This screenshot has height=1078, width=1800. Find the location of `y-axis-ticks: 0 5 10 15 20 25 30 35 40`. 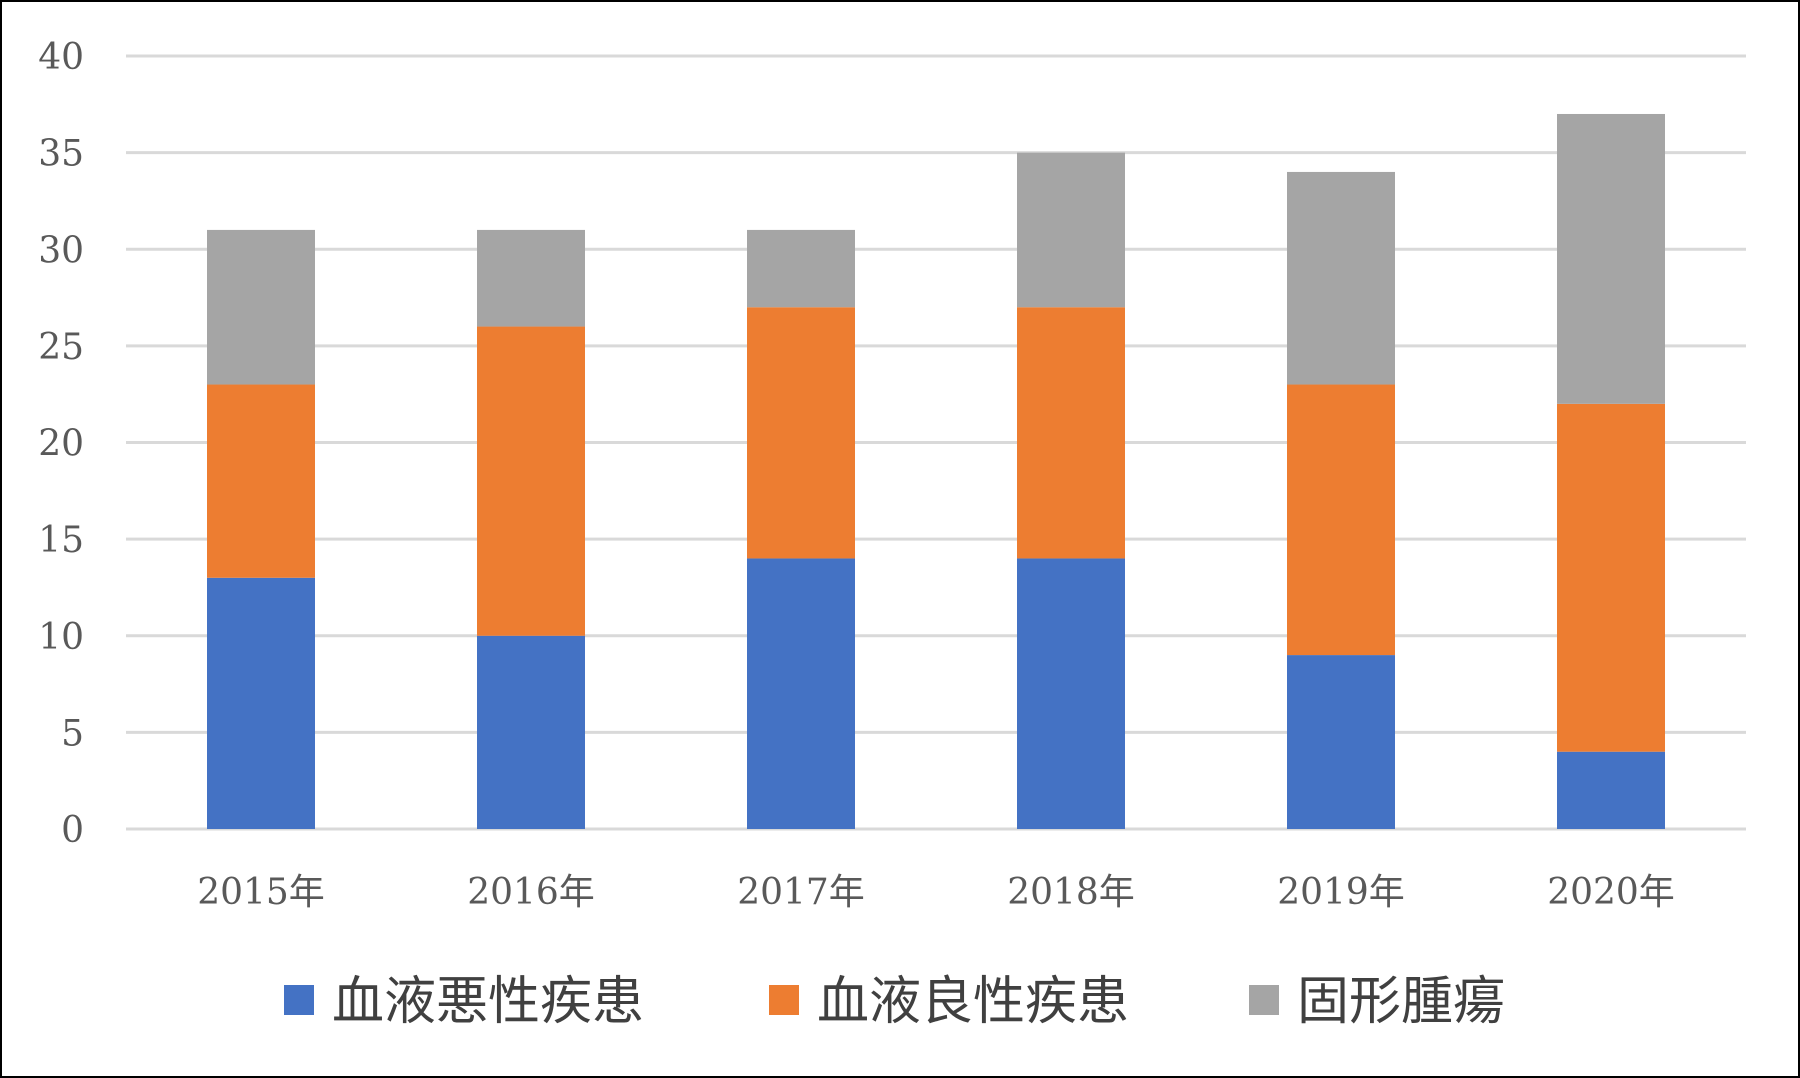

y-axis-ticks: 0 5 10 15 20 25 30 35 40 is located at coordinates (61, 444).